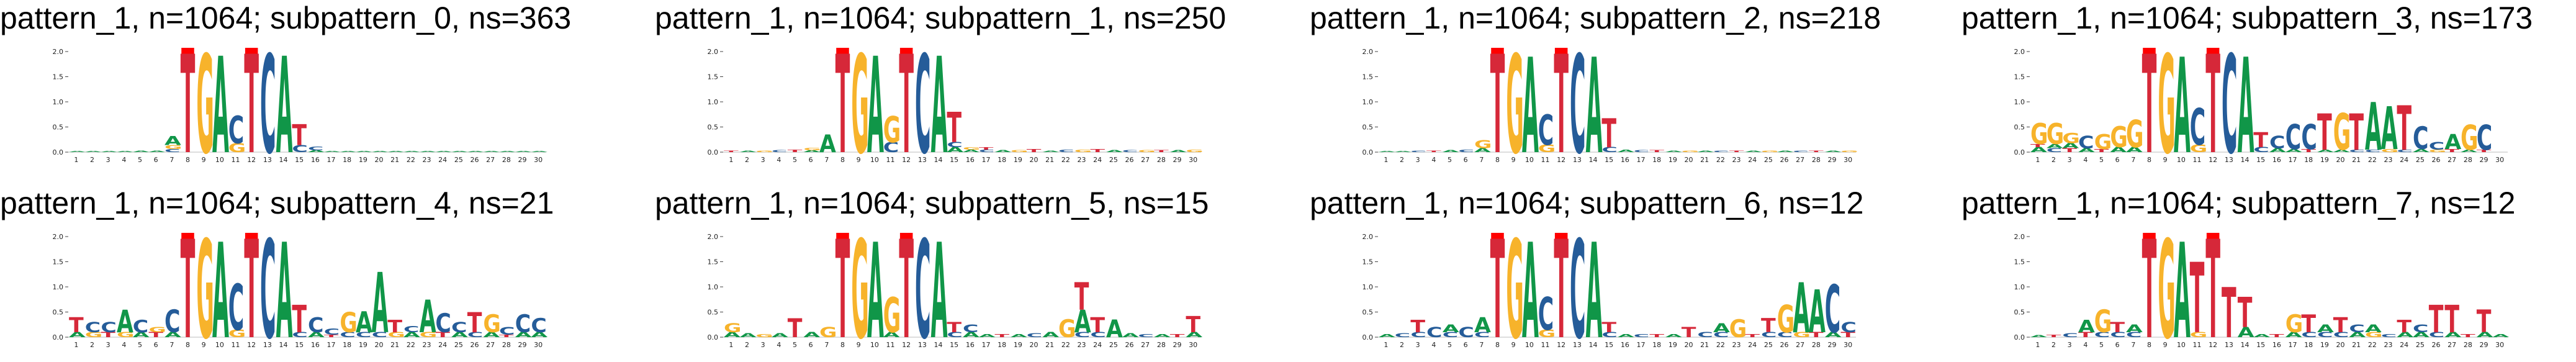  Describe the element at coordinates (2388, 345) in the screenshot. I see `x-tick-label: 23` at that location.